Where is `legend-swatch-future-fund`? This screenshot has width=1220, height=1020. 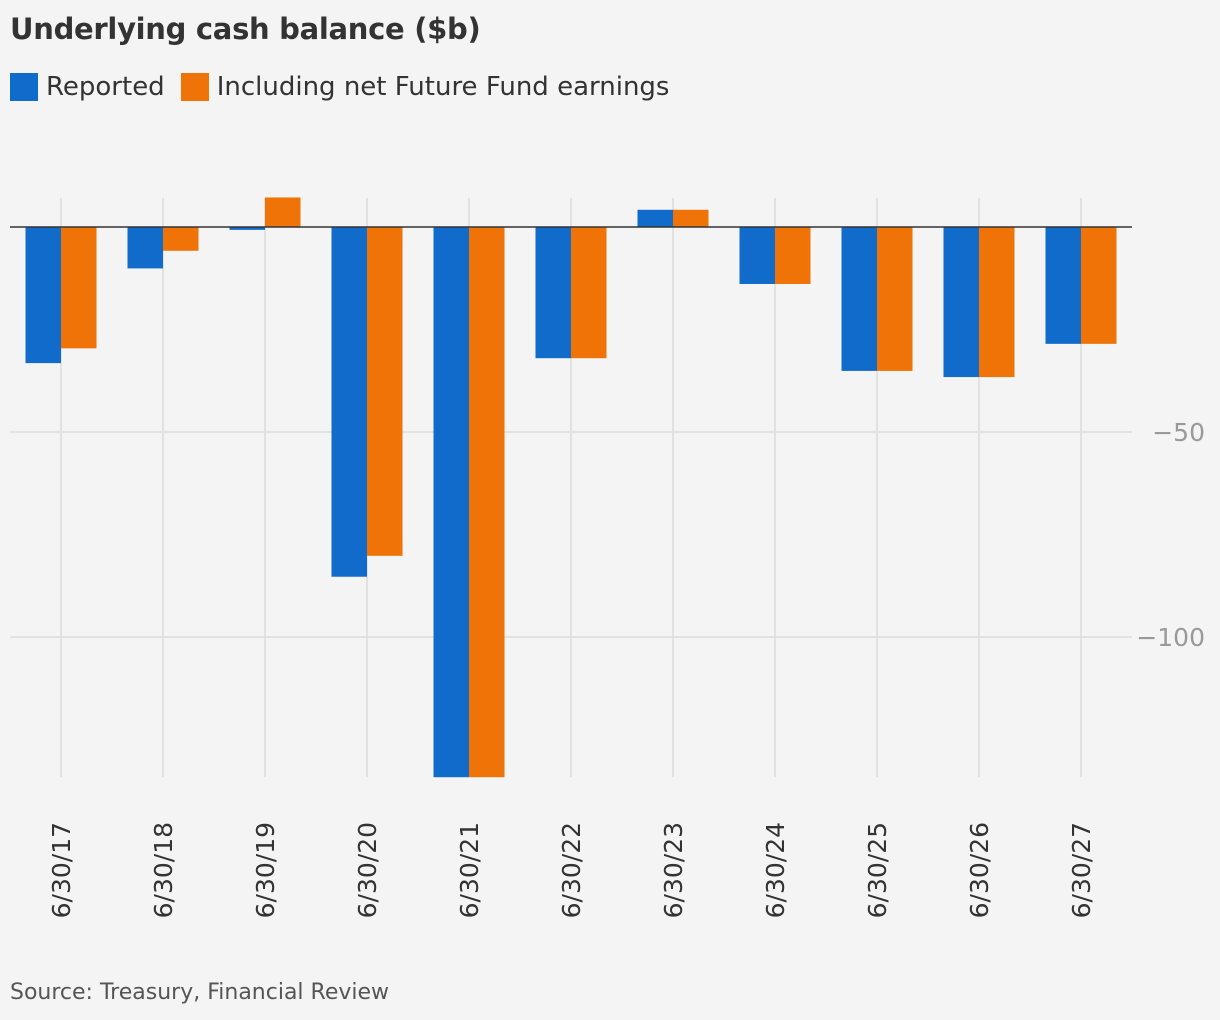 legend-swatch-future-fund is located at coordinates (194, 87).